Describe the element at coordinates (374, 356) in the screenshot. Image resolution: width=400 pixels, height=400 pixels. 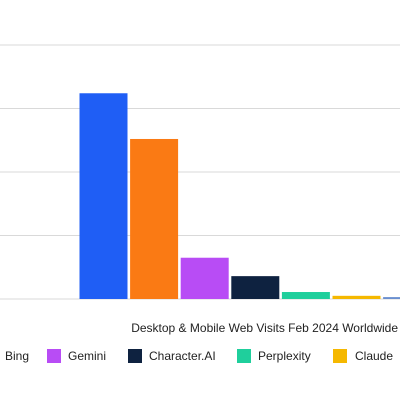
I see `legend-label: Claude` at that location.